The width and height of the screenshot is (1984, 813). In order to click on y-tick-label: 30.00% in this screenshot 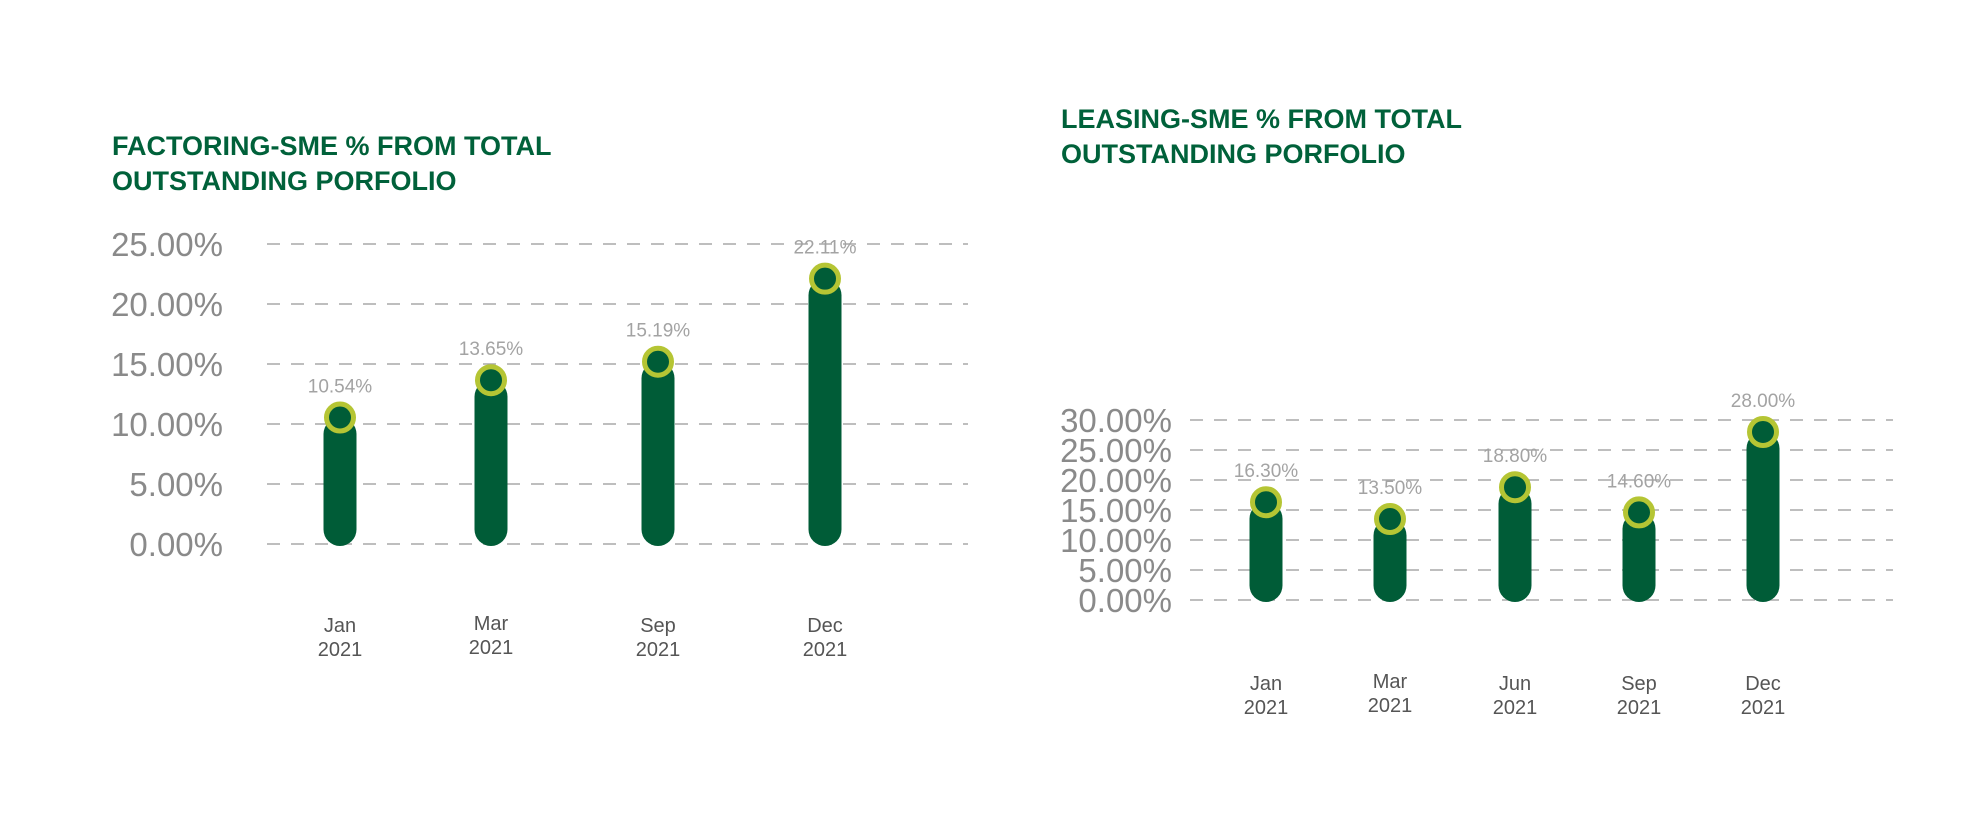, I will do `click(1116, 420)`.